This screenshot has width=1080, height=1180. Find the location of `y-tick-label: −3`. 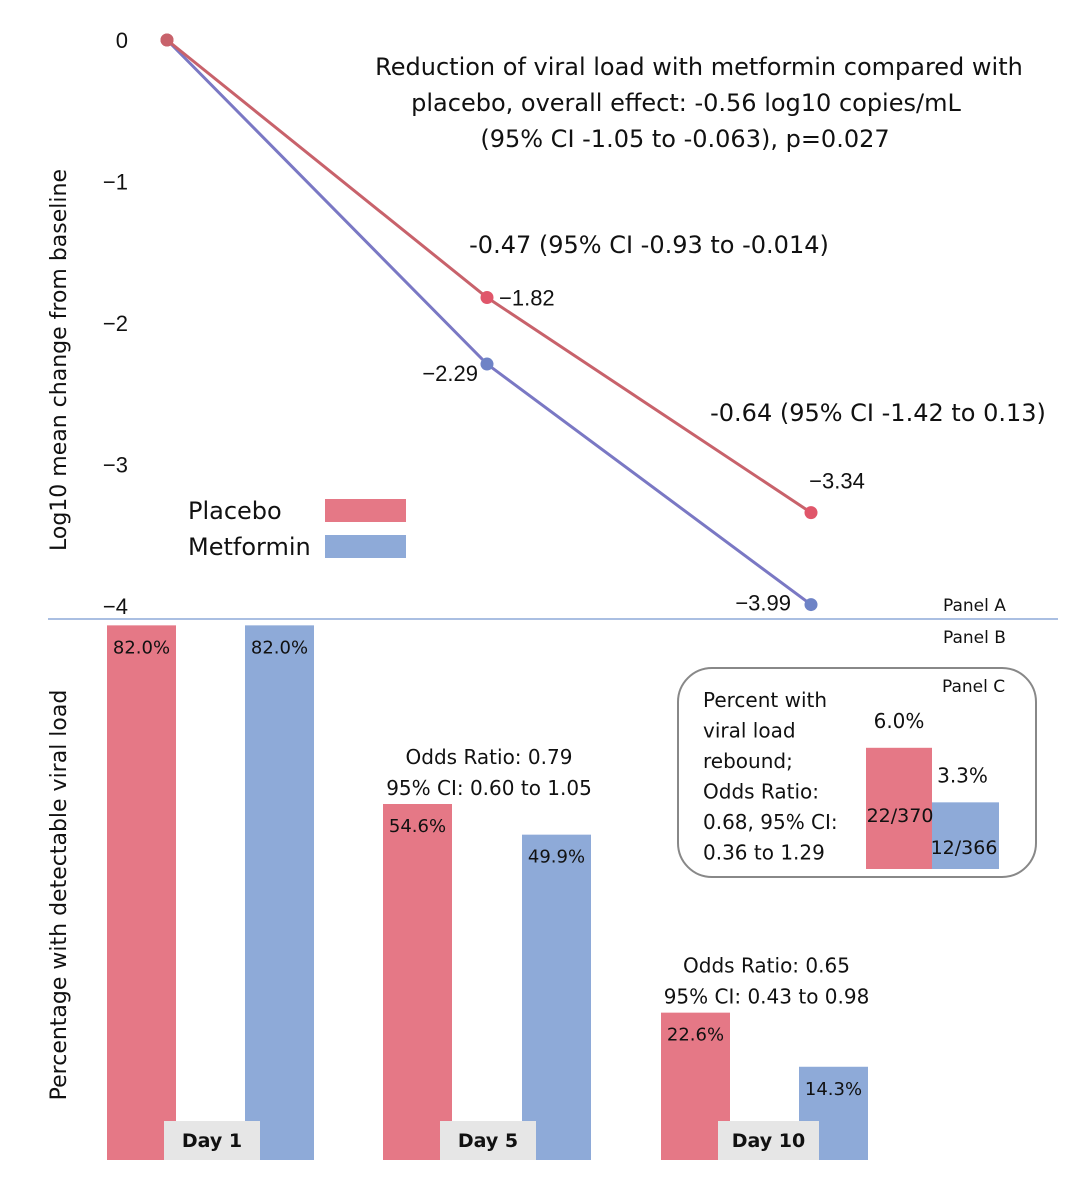

y-tick-label: −3 is located at coordinates (115, 465).